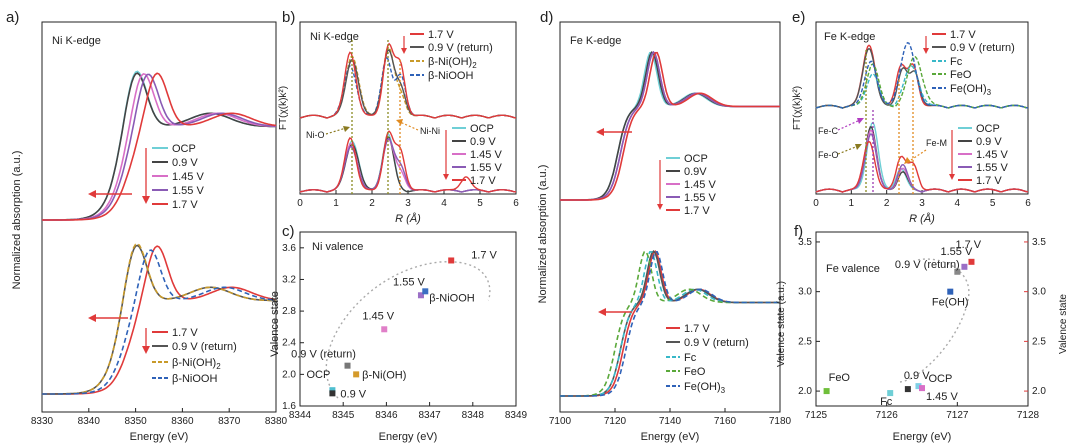 The width and height of the screenshot is (1080, 446). What do you see at coordinates (1039, 292) in the screenshot?
I see `y-tick-label-right: 3.0` at bounding box center [1039, 292].